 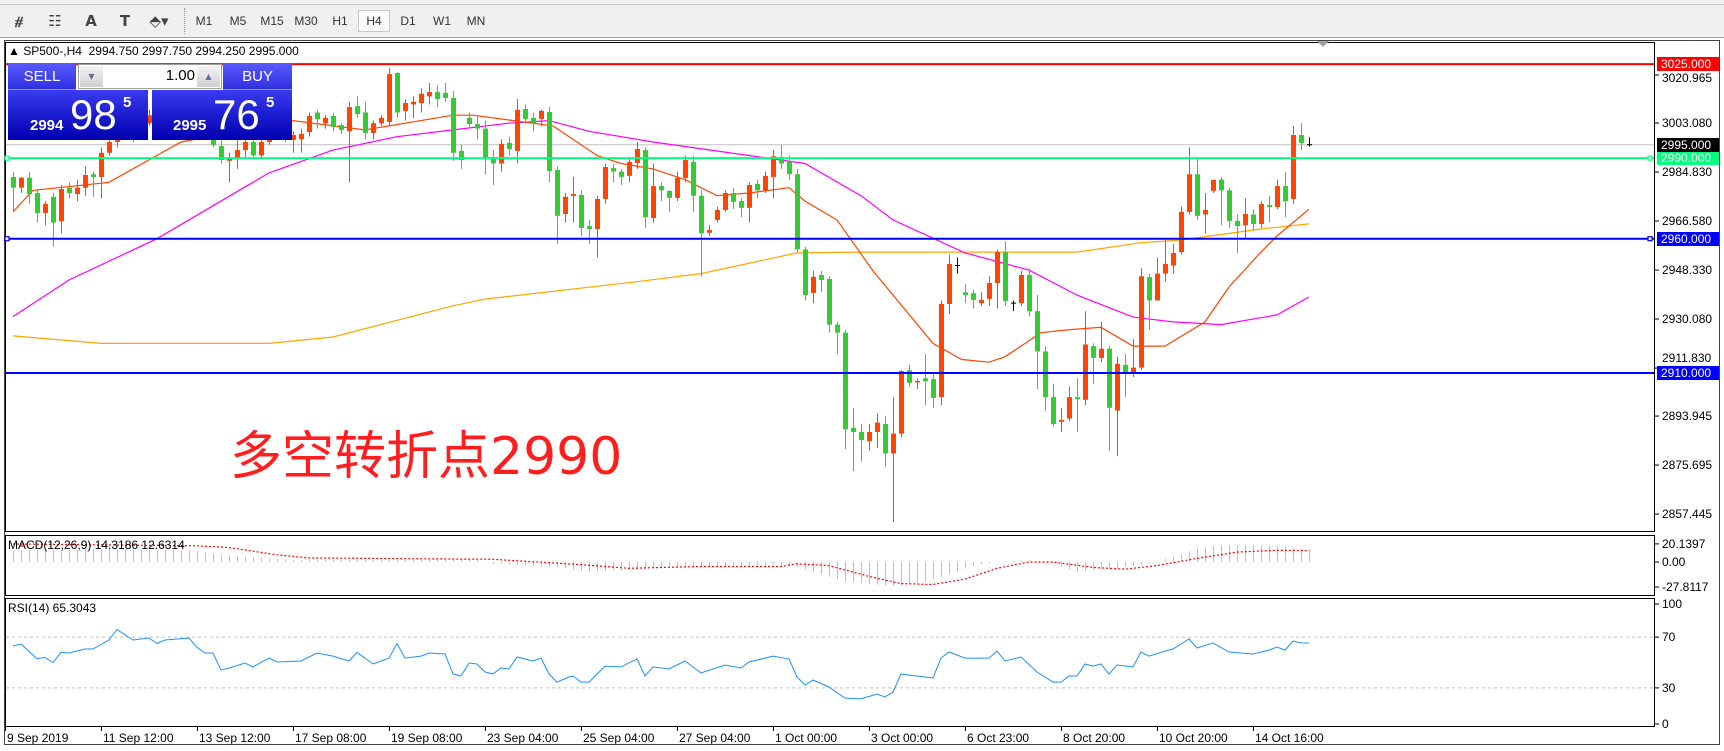 What do you see at coordinates (270, 102) in the screenshot?
I see `buy-price-fraction: 5` at bounding box center [270, 102].